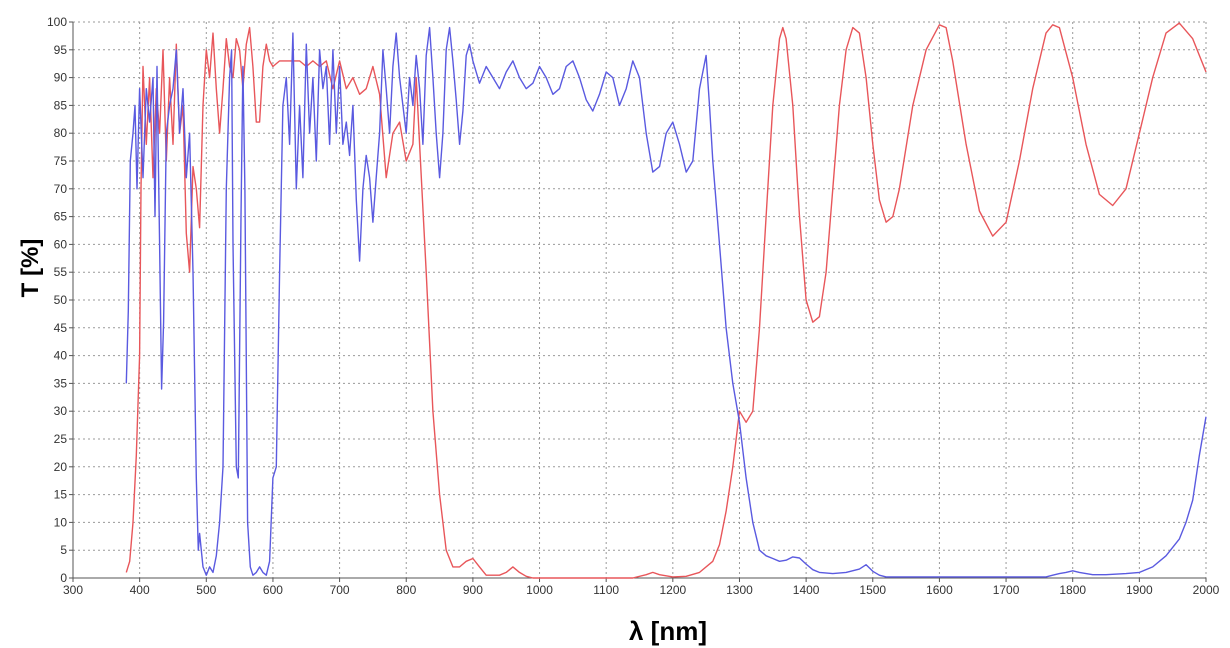 The height and width of the screenshot is (648, 1230). What do you see at coordinates (63, 550) in the screenshot?
I see `y-tick-label: 5` at bounding box center [63, 550].